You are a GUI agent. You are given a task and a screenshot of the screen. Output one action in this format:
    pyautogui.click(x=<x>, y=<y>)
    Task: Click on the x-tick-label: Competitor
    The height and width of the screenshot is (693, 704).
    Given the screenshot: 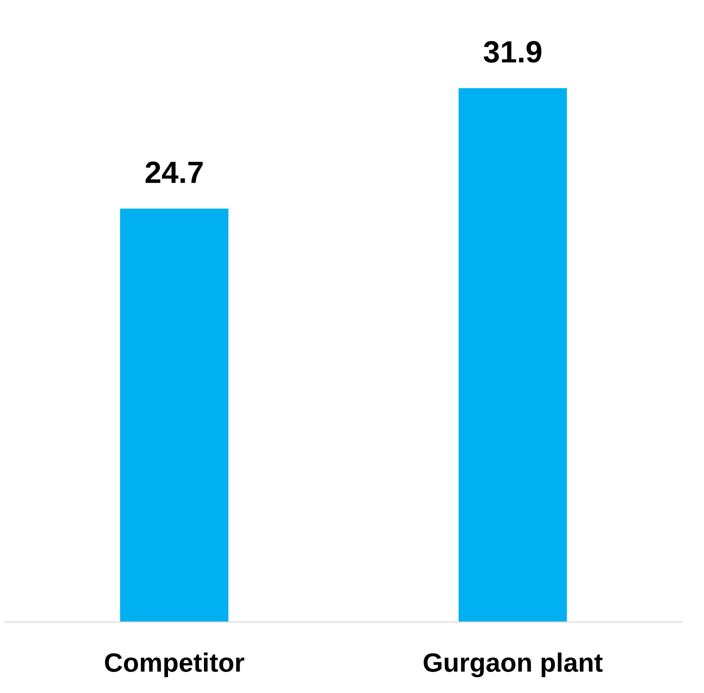 What is the action you would take?
    pyautogui.click(x=174, y=665)
    